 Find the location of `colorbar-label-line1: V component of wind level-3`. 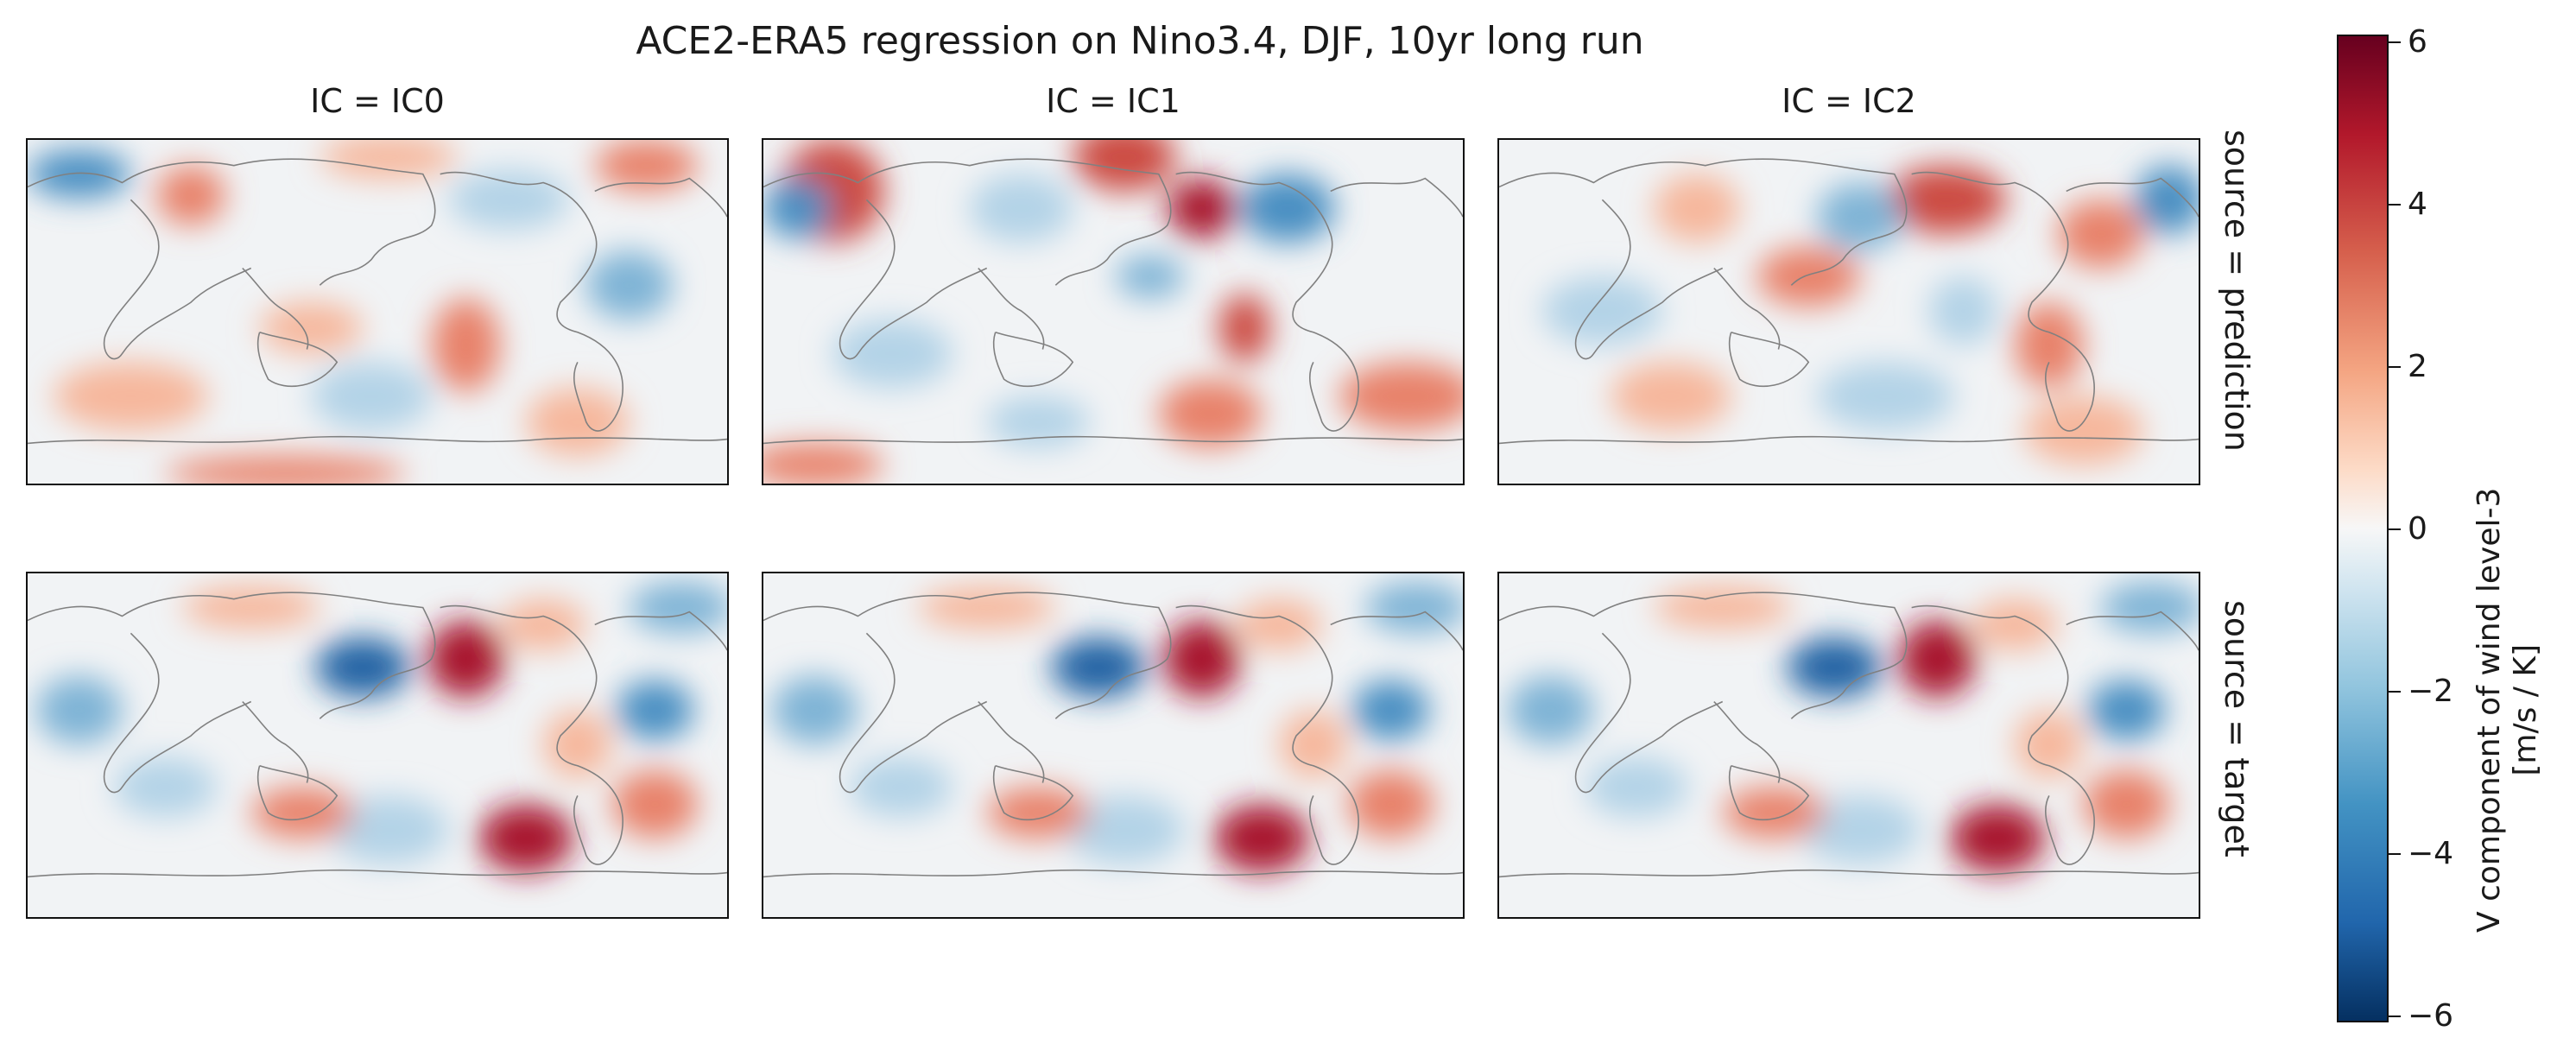

colorbar-label-line1: V component of wind level-3 is located at coordinates (2489, 710).